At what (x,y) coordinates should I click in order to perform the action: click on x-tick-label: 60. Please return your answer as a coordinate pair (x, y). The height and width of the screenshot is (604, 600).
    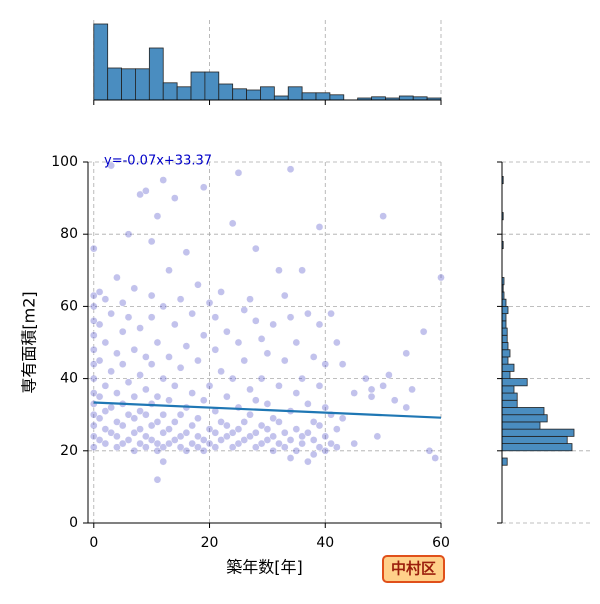
    Looking at the image, I should click on (441, 543).